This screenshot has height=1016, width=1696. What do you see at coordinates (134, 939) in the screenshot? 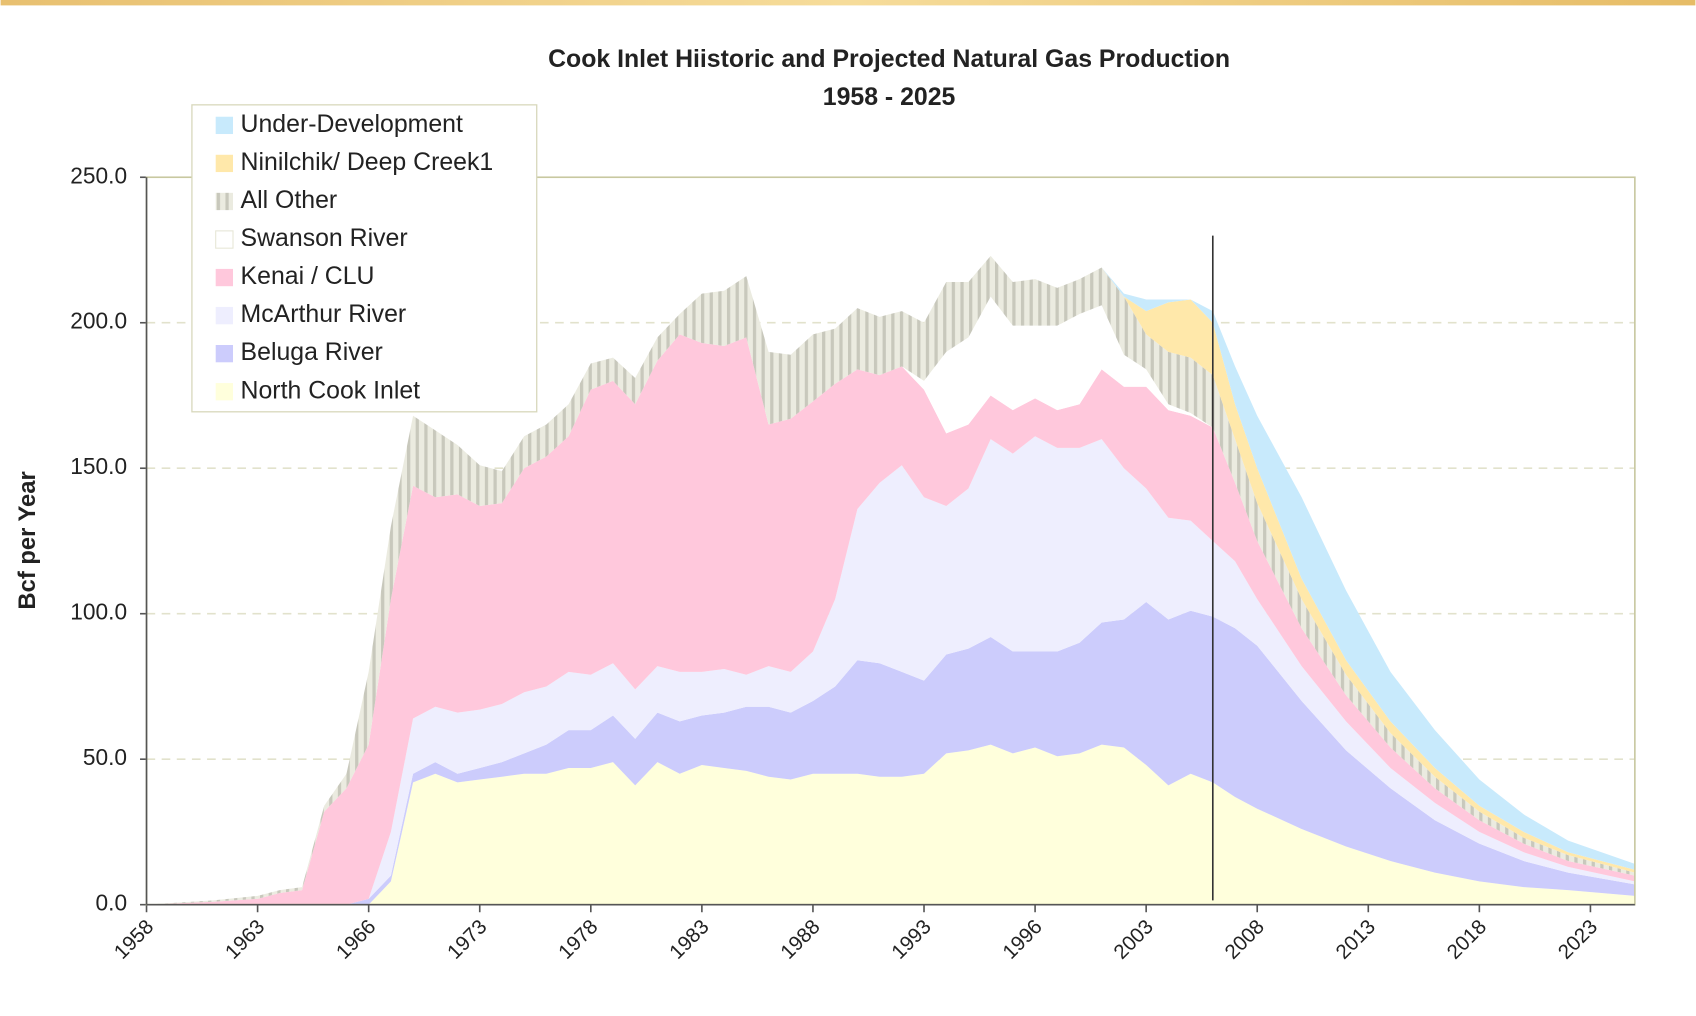
I see `x-tick-label: 1958` at bounding box center [134, 939].